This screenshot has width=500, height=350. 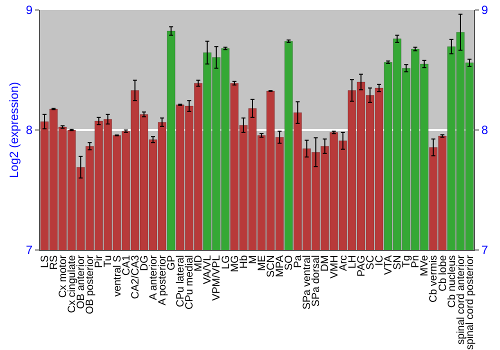 What do you see at coordinates (424, 265) in the screenshot?
I see `x-tick-label: MVe` at bounding box center [424, 265].